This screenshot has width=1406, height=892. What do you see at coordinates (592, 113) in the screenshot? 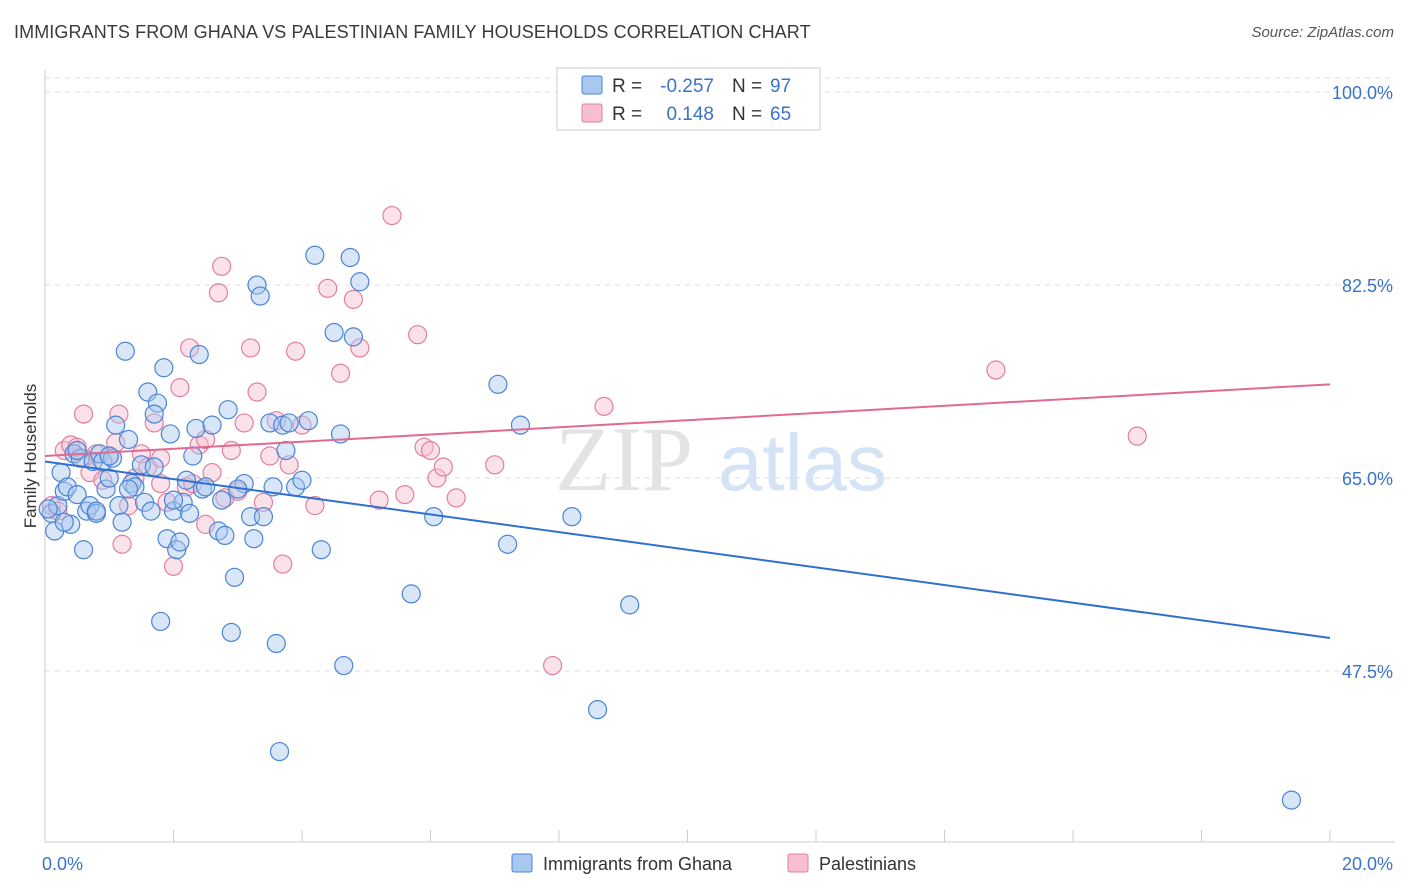
I see `legend-swatch-palestinians` at bounding box center [592, 113].